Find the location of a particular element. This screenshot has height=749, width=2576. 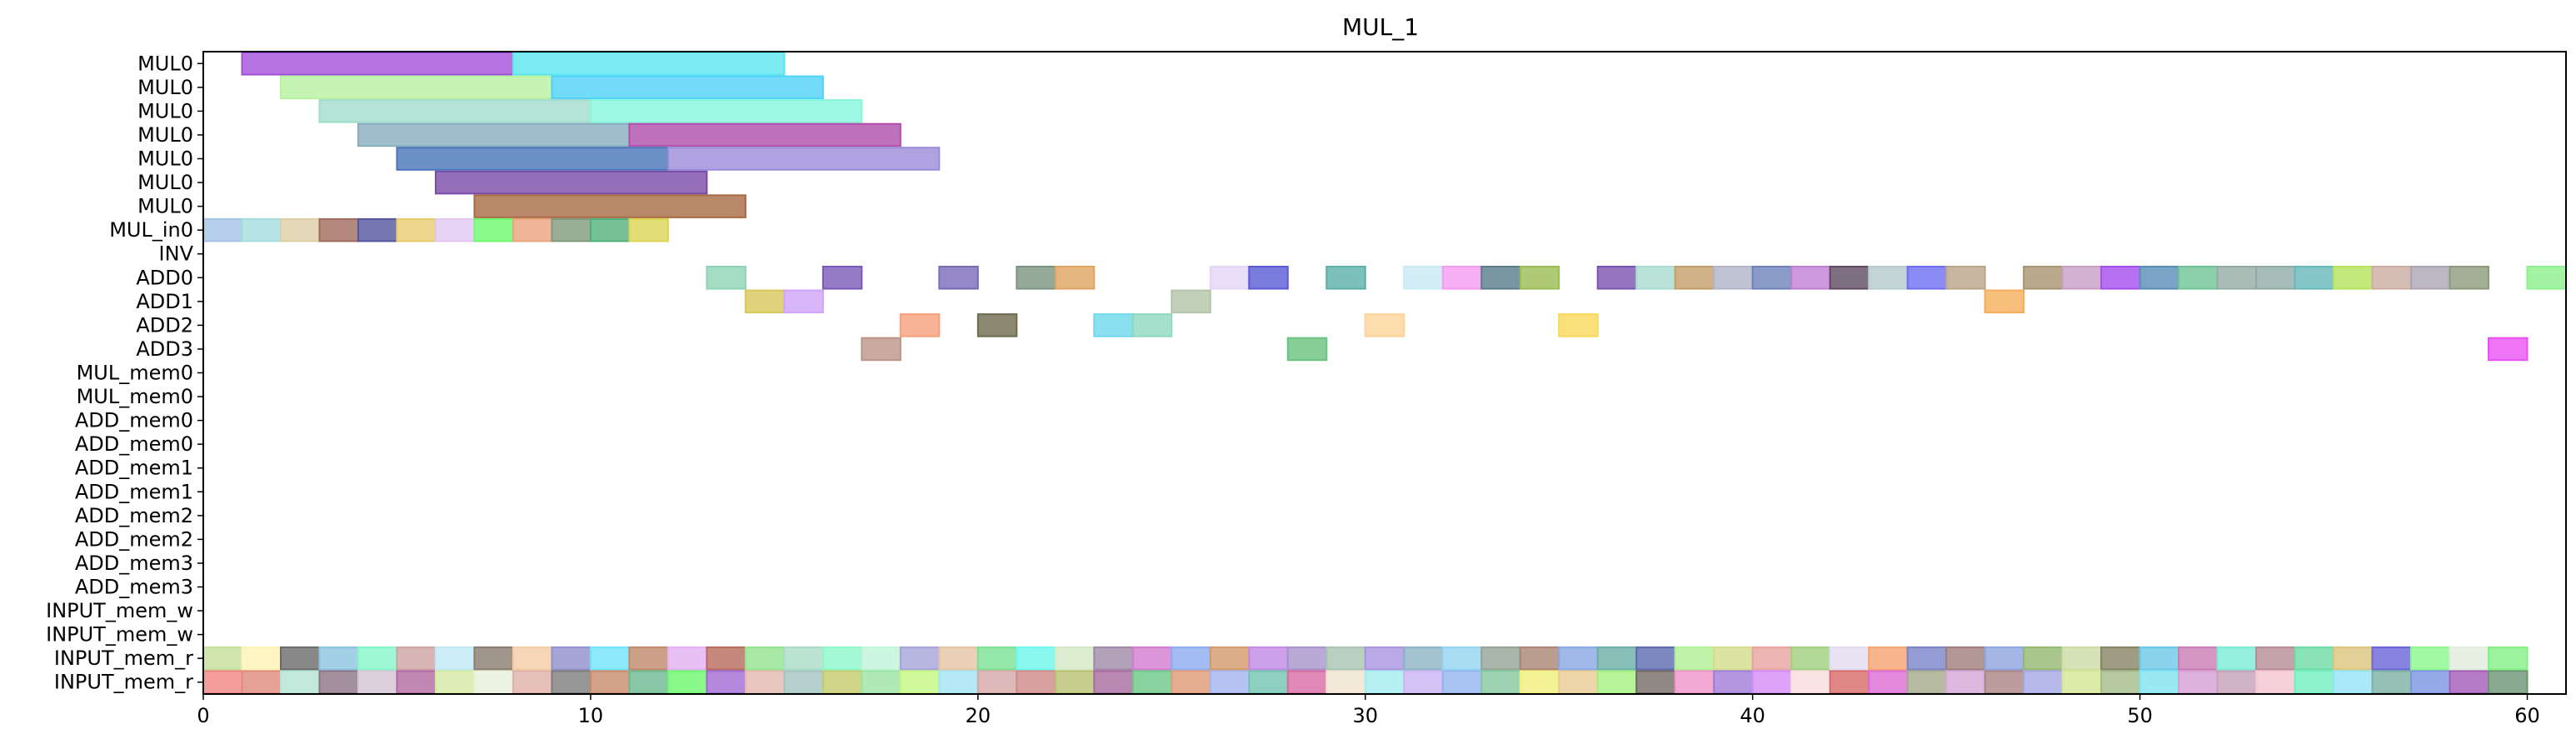

y-tick-label: ADD_mem3 is located at coordinates (134, 587).